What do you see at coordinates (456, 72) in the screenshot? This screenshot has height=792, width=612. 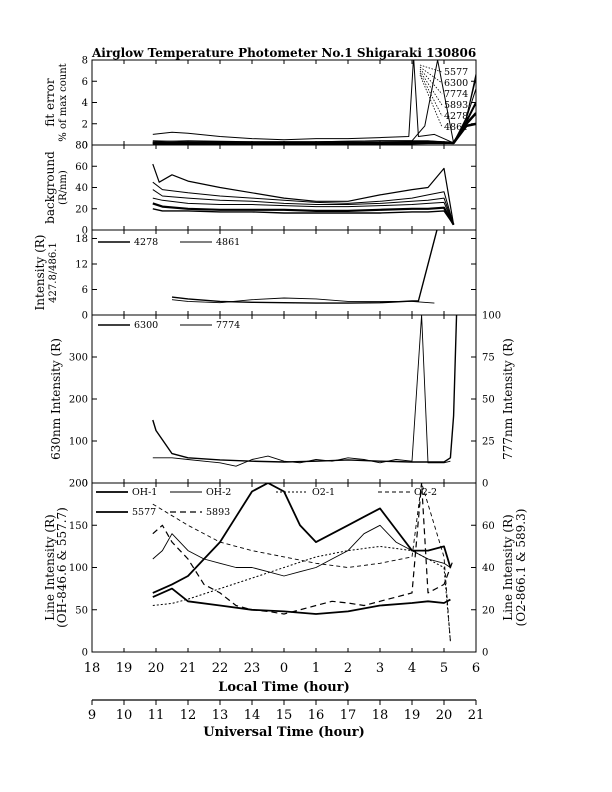 I see `legend-5577: 5577` at bounding box center [456, 72].